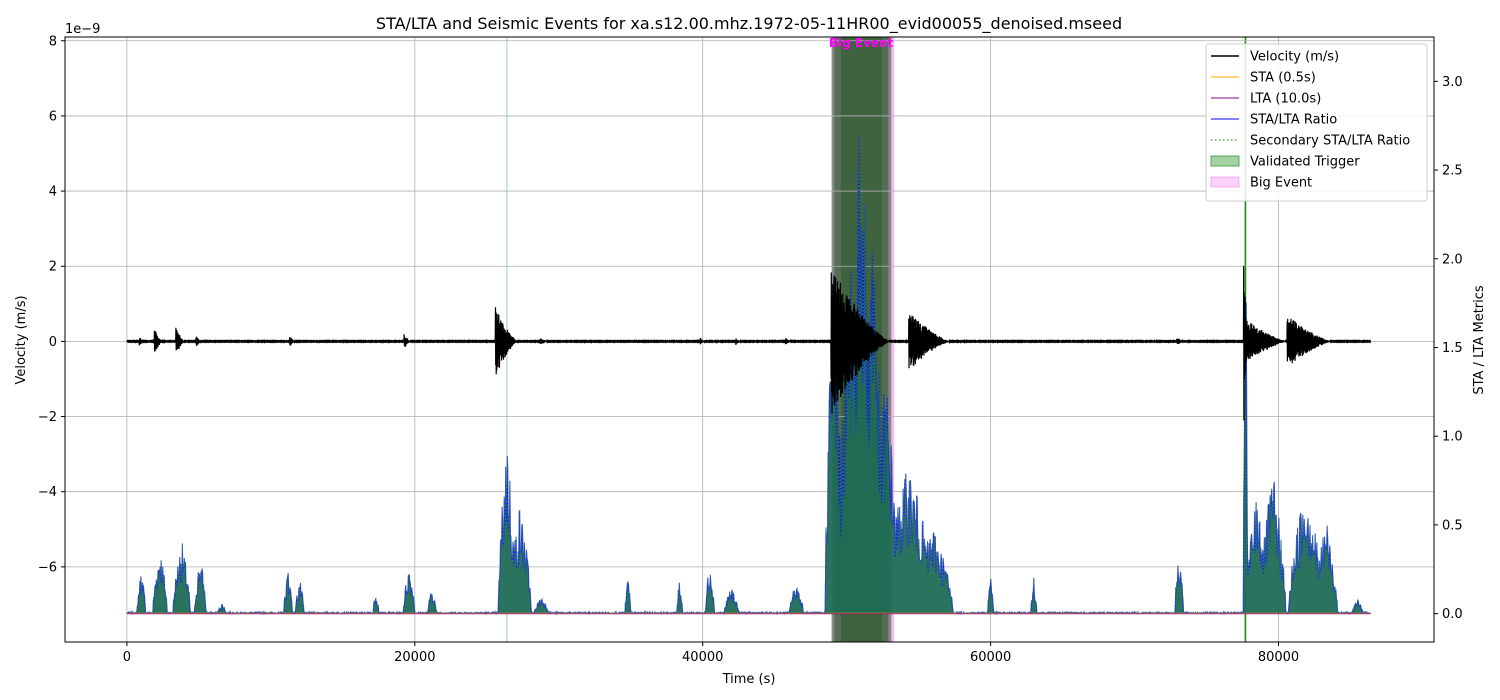  What do you see at coordinates (702, 657) in the screenshot?
I see `x-tick-label-2: 40000` at bounding box center [702, 657].